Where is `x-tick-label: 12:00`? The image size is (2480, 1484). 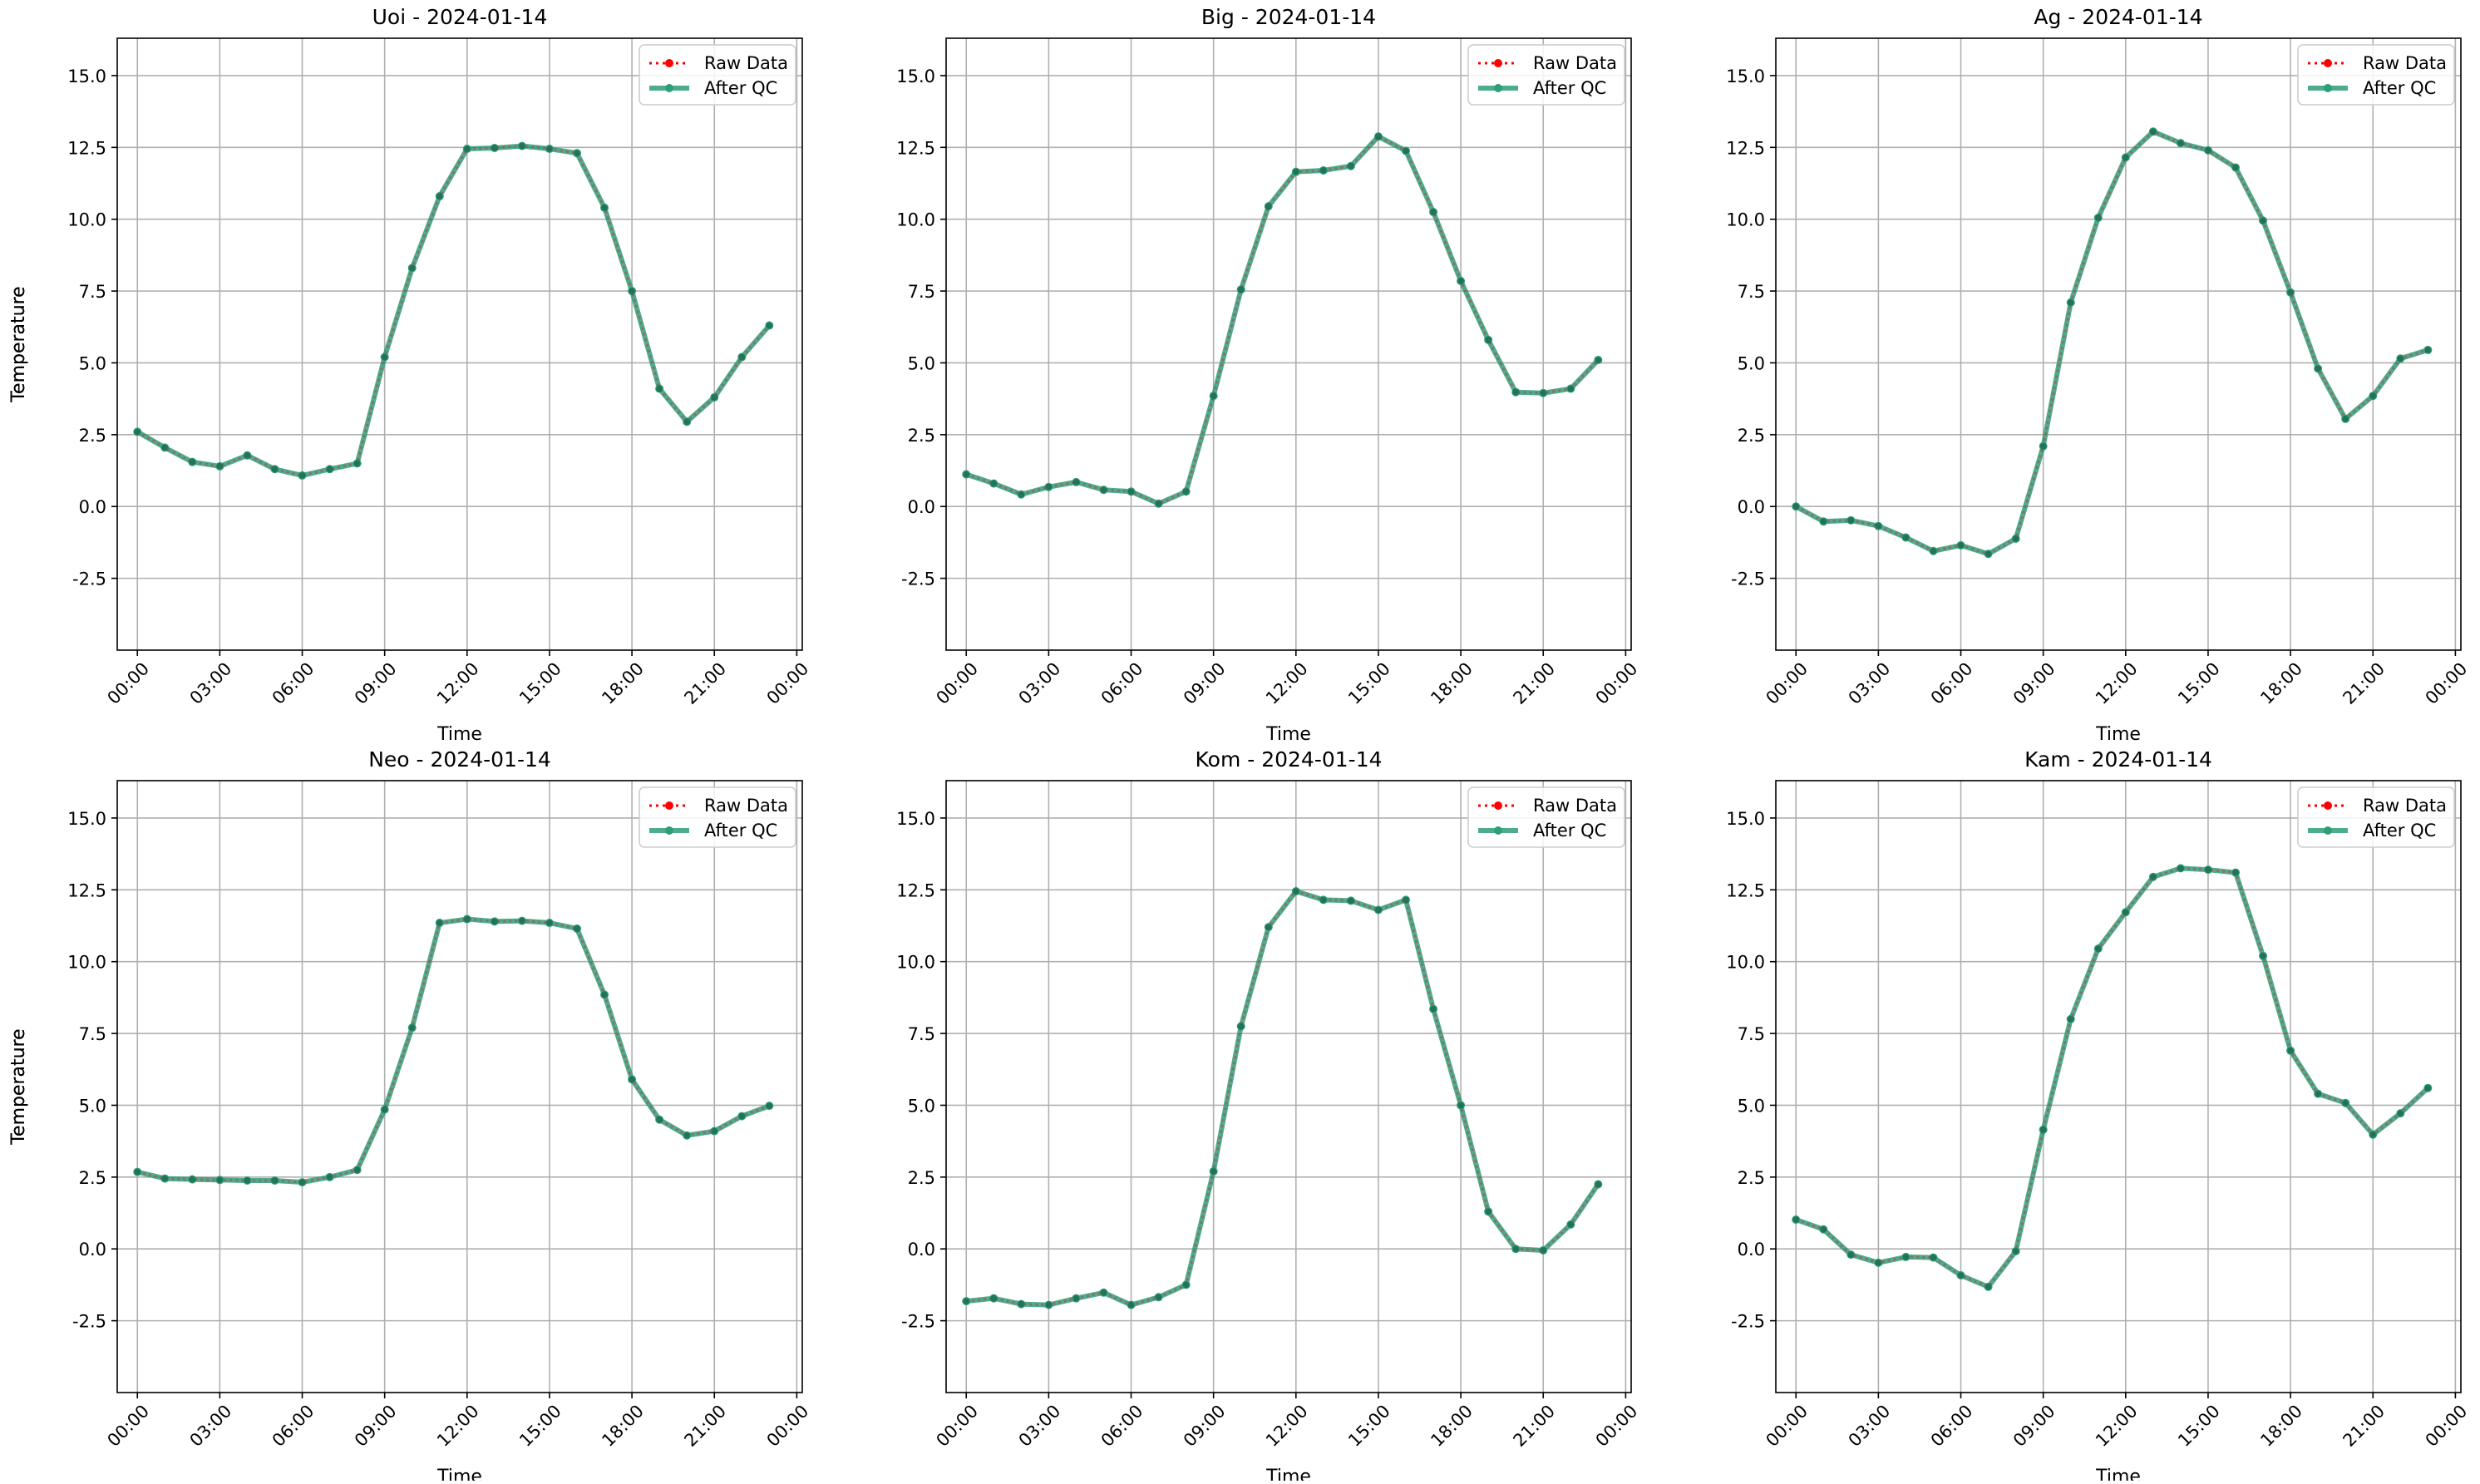
x-tick-label: 12:00 is located at coordinates (2117, 683).